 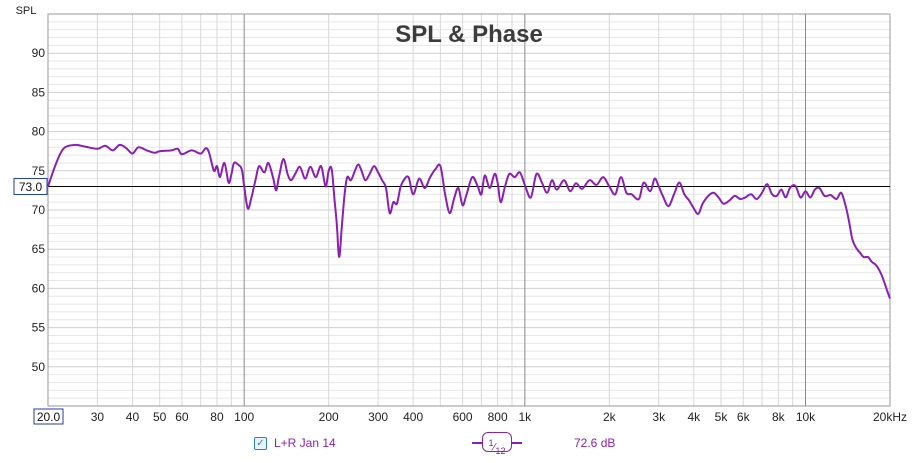 I want to click on x-tick-label: 600, so click(x=463, y=417).